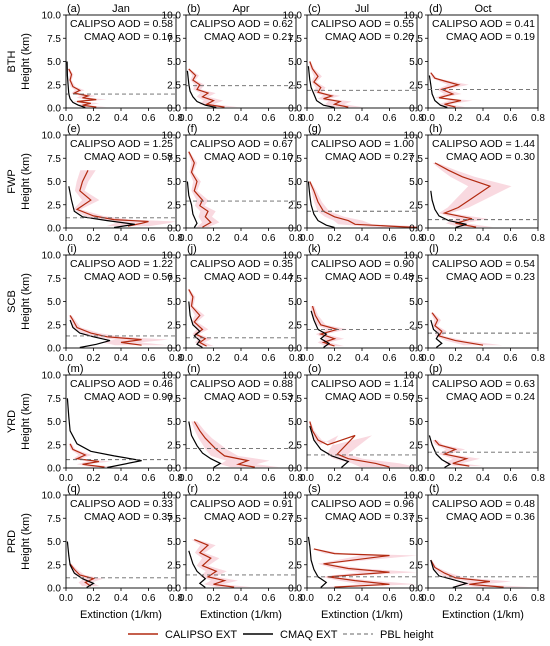  What do you see at coordinates (121, 144) in the screenshot?
I see `calipso-aod-label: CALIPSO AOD = 1.25` at bounding box center [121, 144].